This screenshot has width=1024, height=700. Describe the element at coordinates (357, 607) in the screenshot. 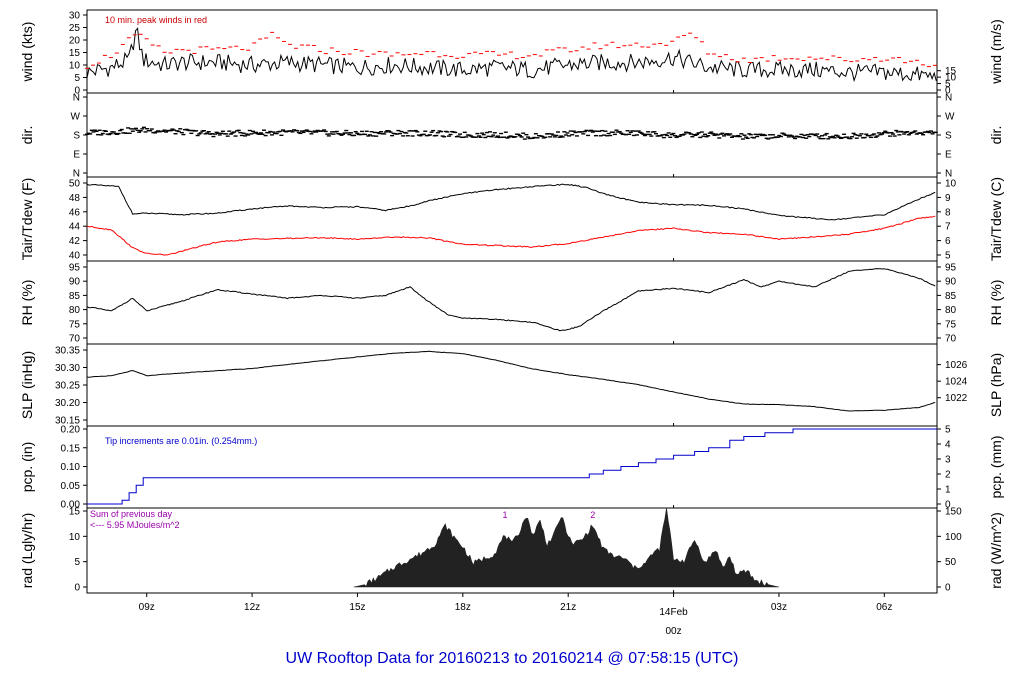

I see `time-tick-label: 15z` at that location.